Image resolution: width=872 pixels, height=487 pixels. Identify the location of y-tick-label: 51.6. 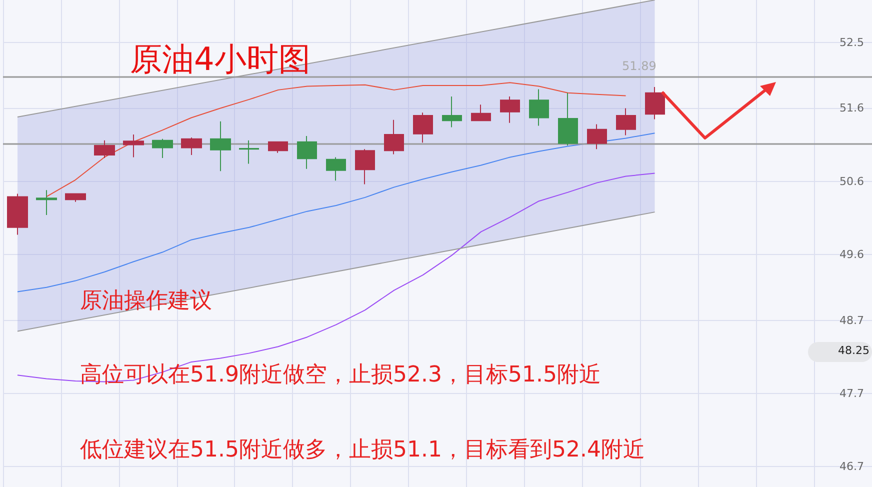
(852, 108).